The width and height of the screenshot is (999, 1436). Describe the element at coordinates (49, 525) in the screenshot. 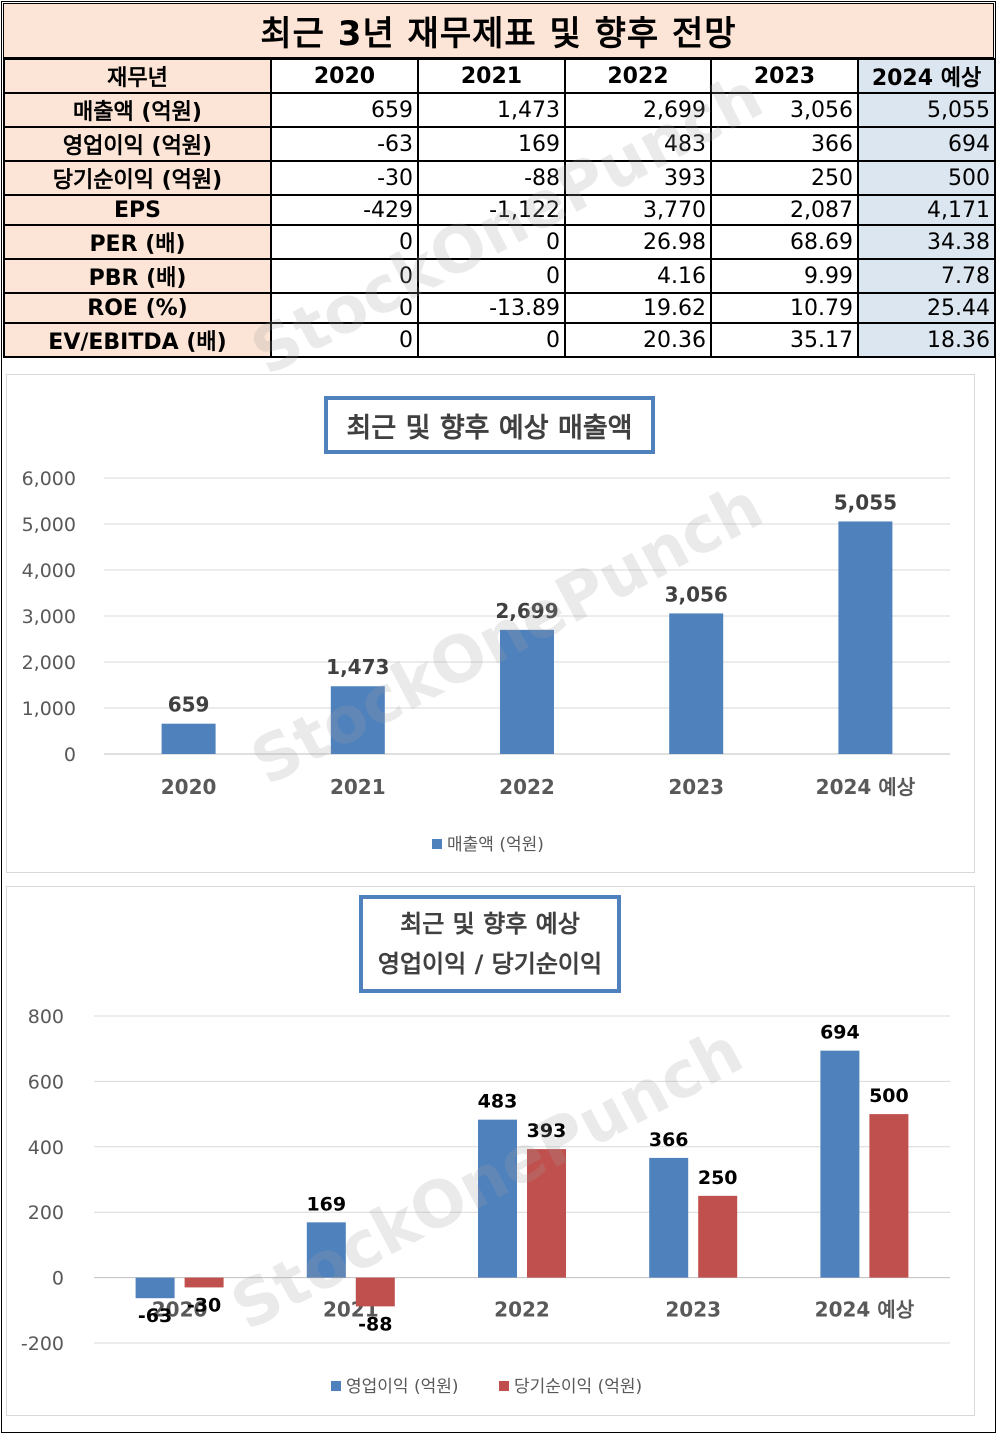

I see `y-tick-label: 5,000` at that location.